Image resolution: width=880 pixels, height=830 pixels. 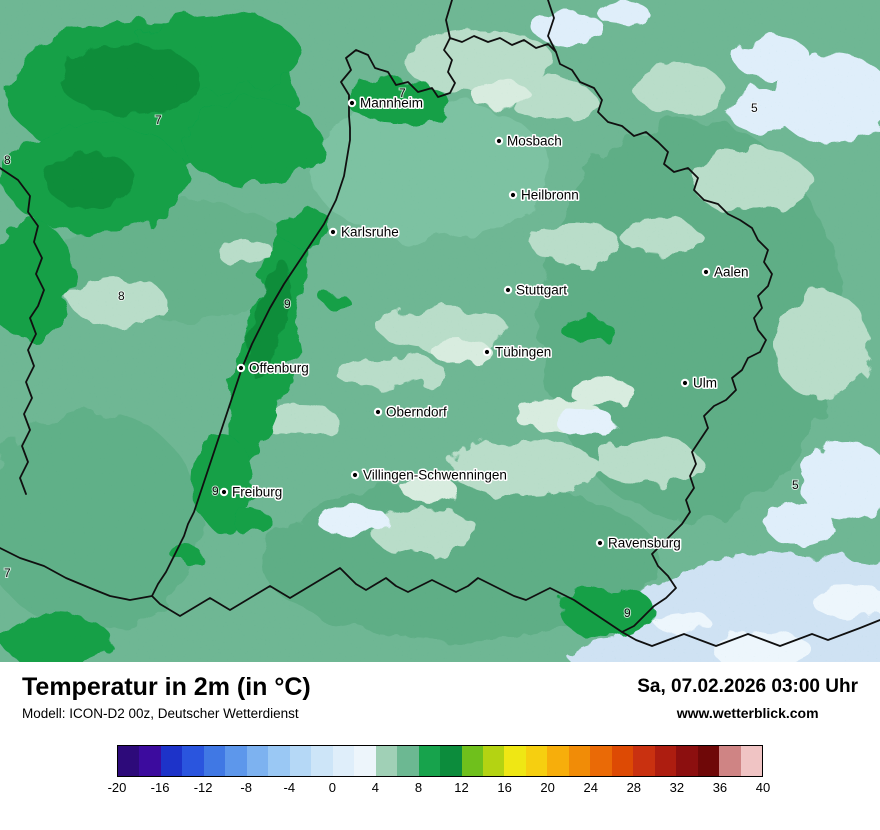 What do you see at coordinates (279, 368) in the screenshot?
I see `city-label: Offenburg` at bounding box center [279, 368].